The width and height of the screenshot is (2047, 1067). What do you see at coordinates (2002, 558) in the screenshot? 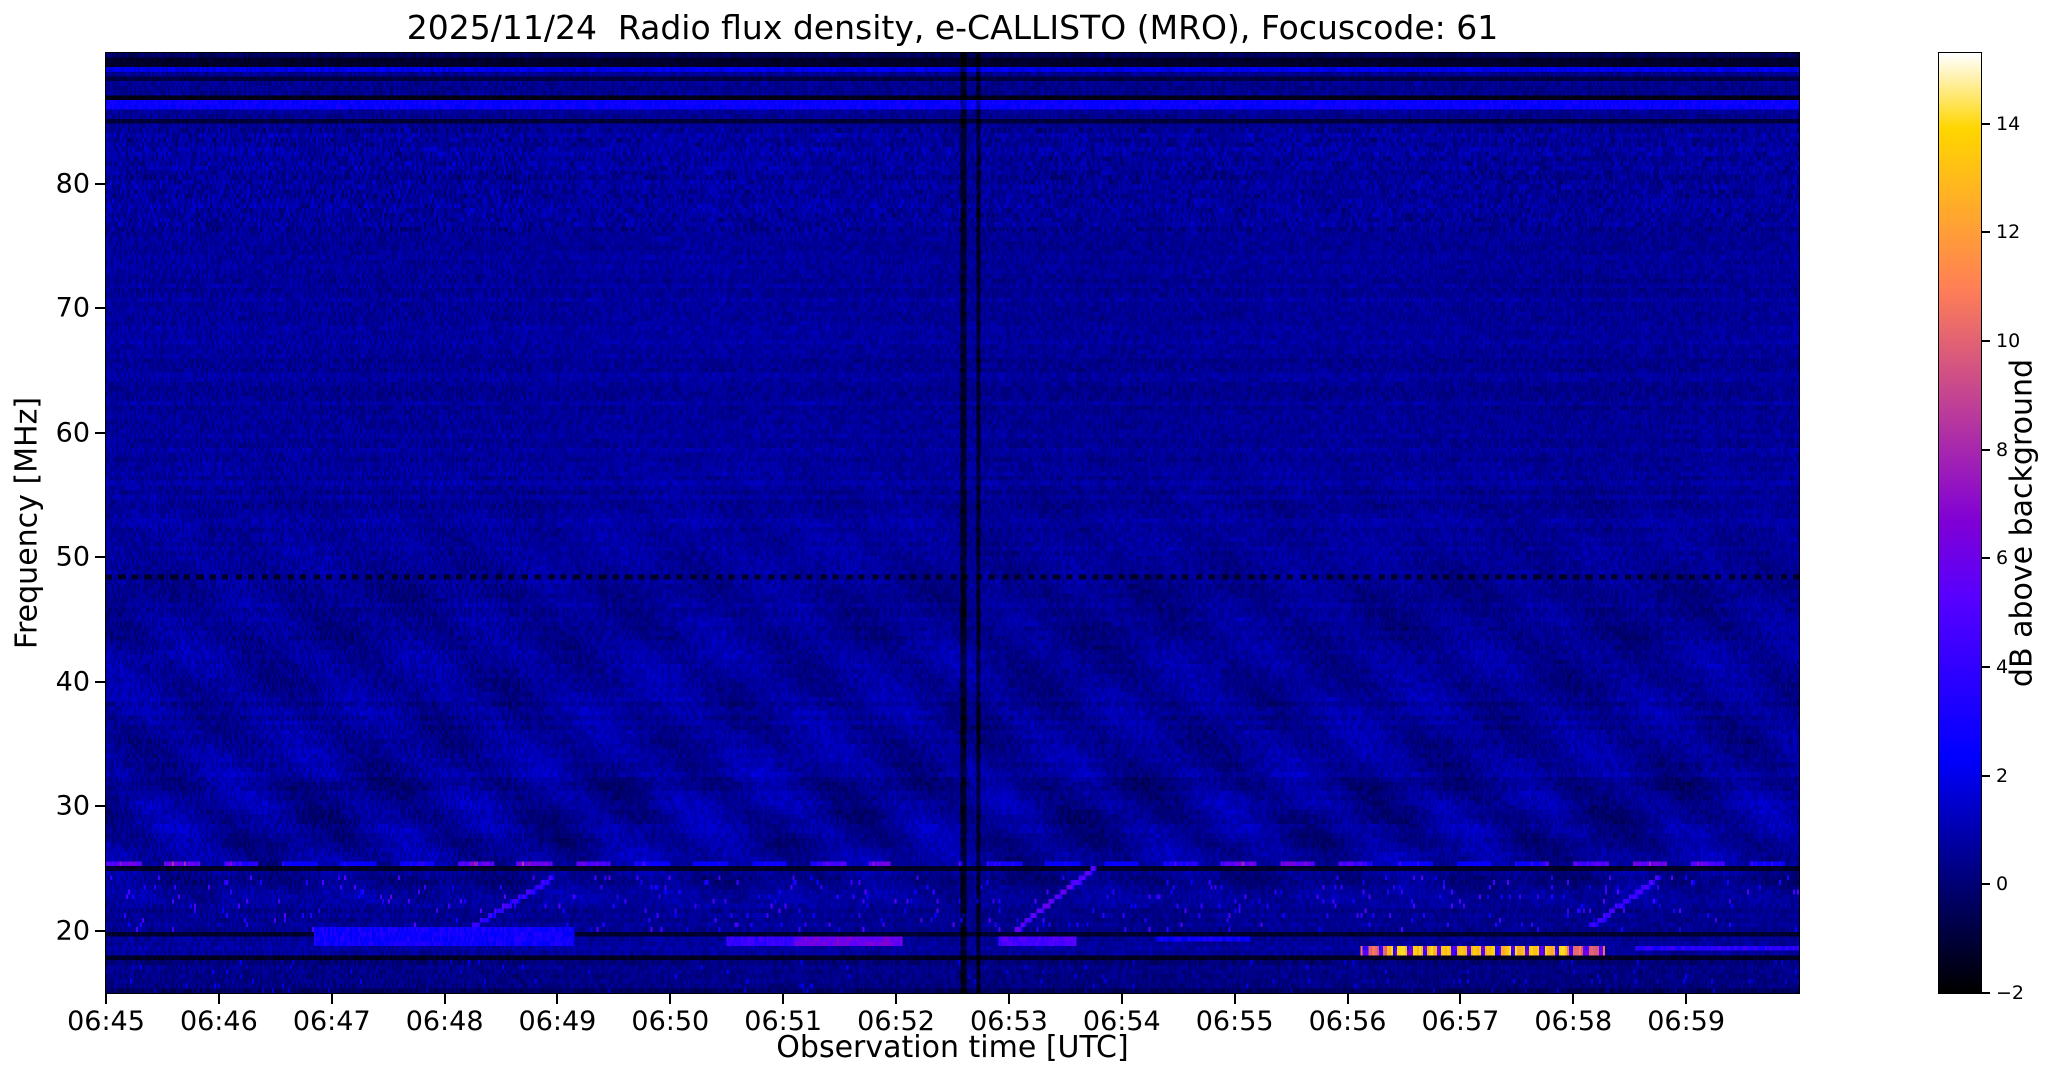
I see `colorbar-tick-label: 6` at bounding box center [2002, 558].